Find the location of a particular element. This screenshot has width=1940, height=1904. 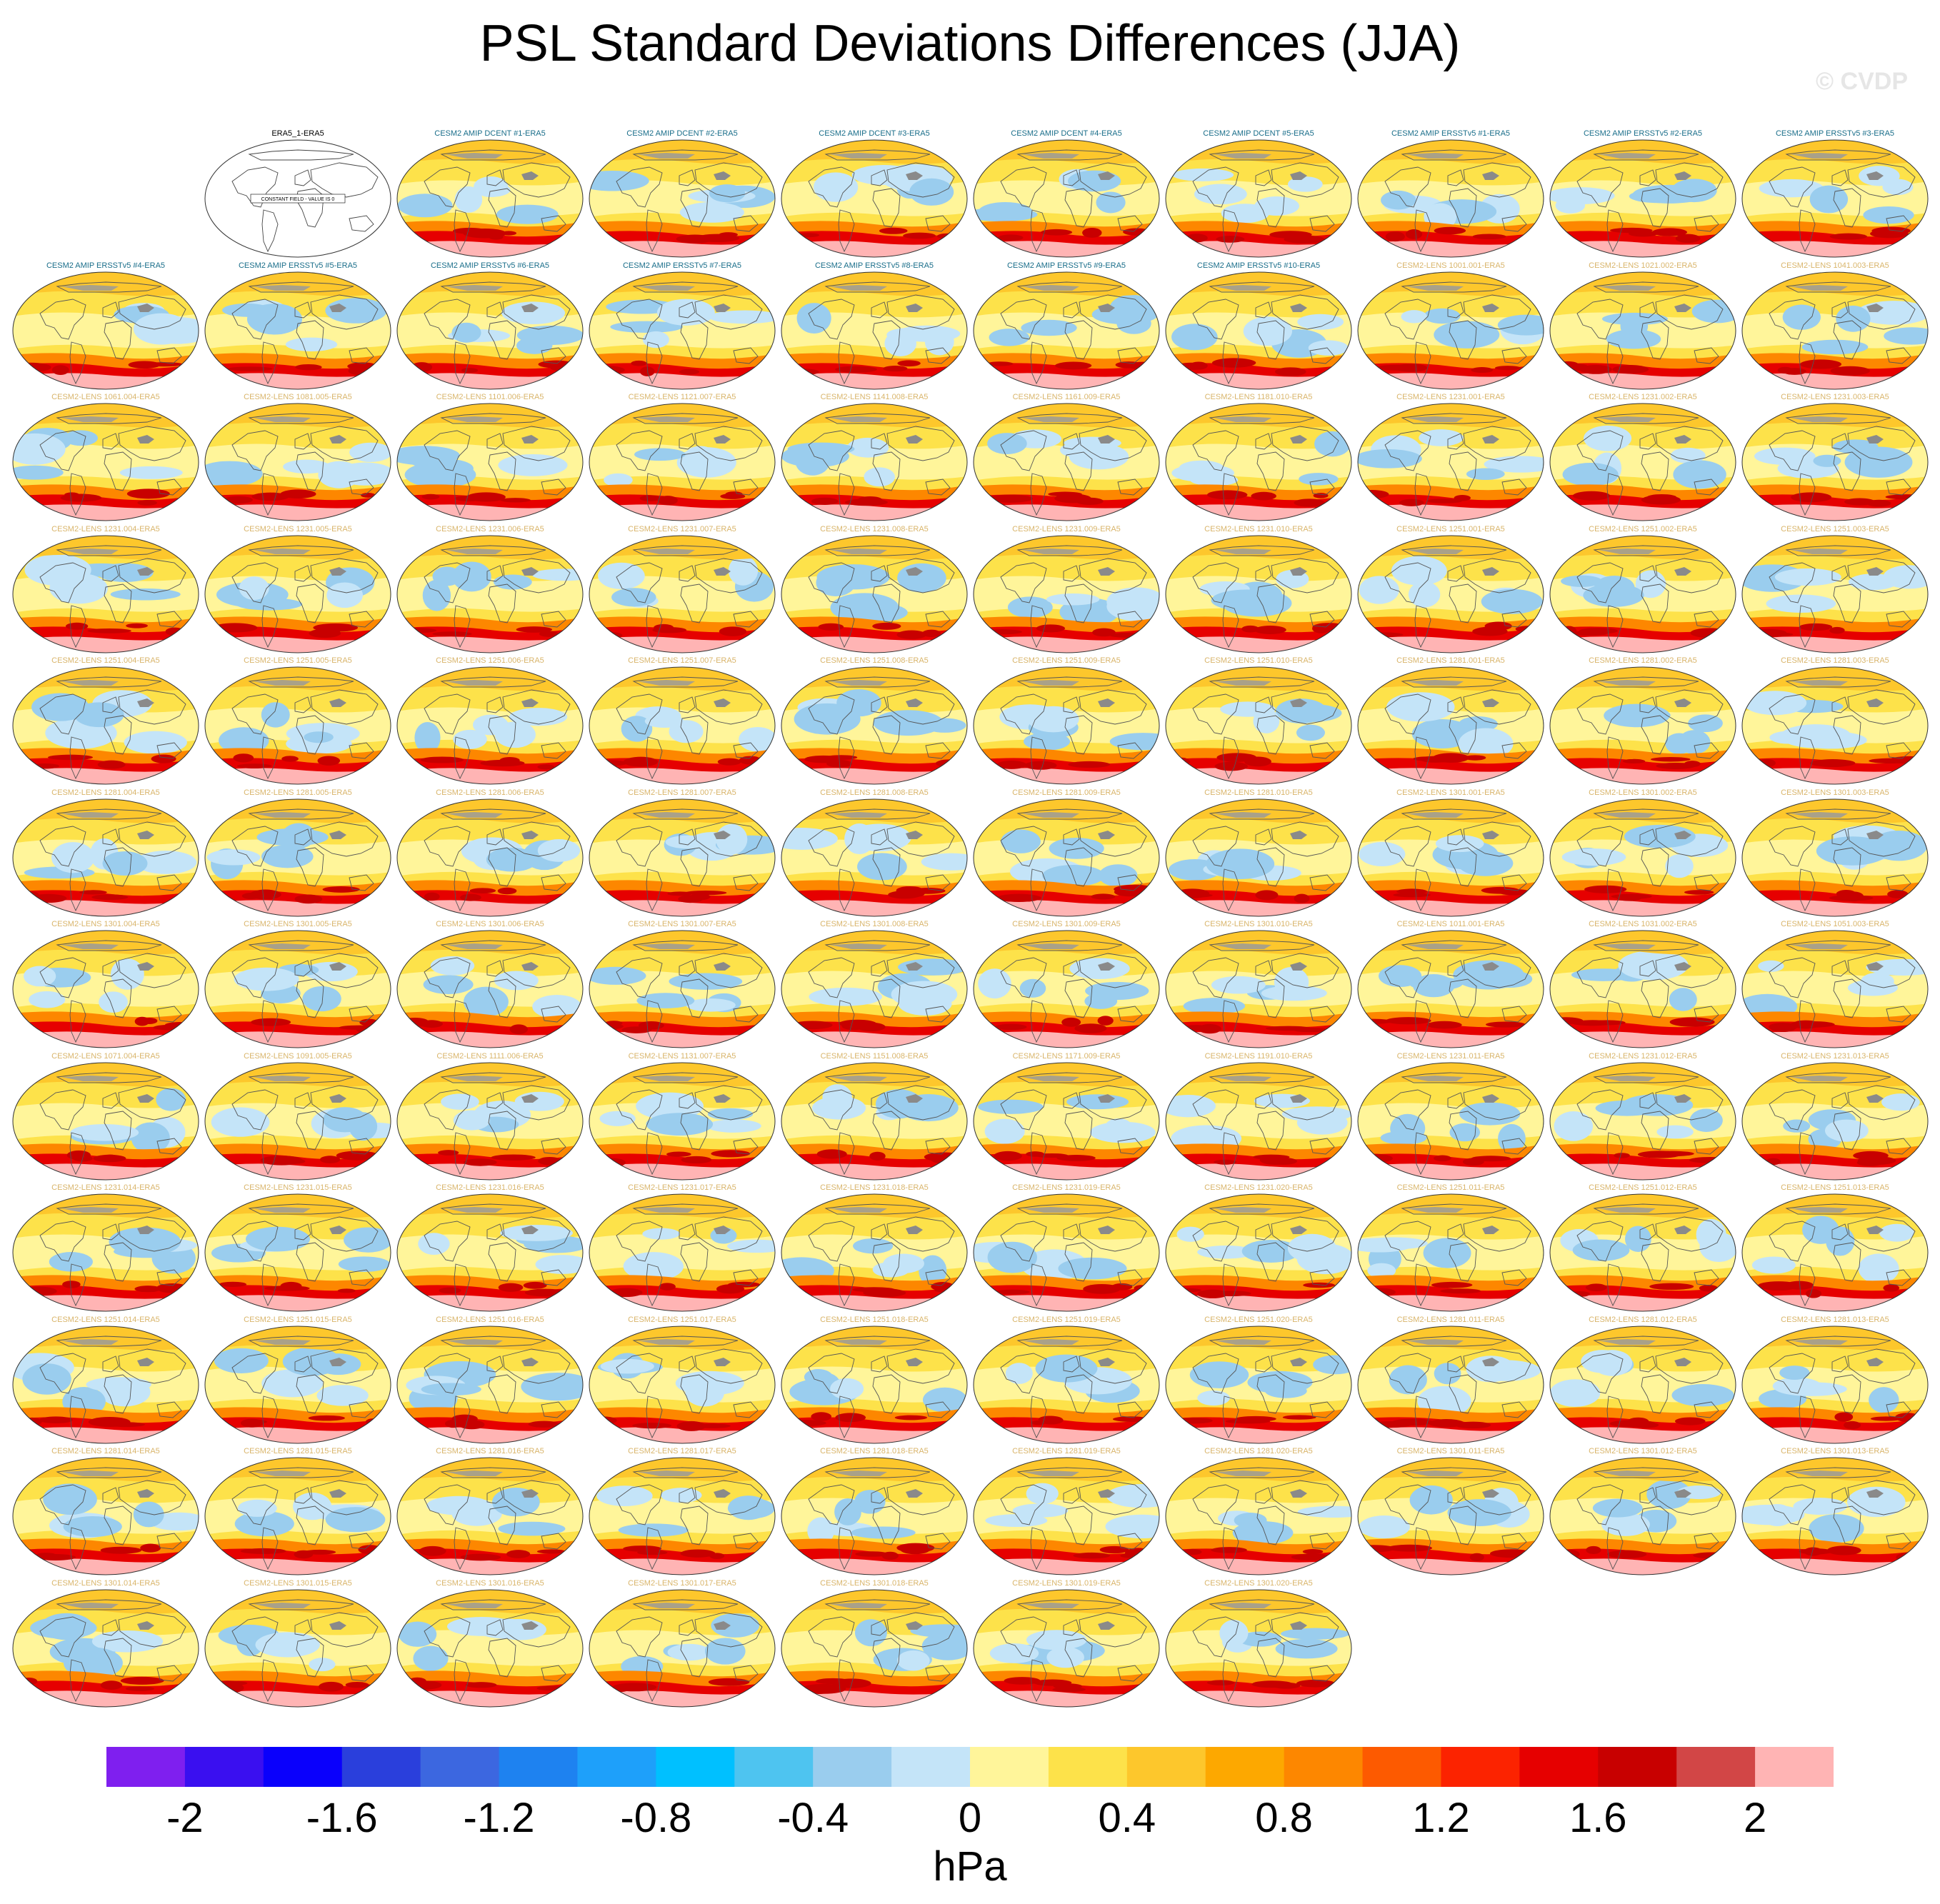

map-panel: CESM2-LENS 1301.011-ERA5 is located at coordinates (1450, 1512).